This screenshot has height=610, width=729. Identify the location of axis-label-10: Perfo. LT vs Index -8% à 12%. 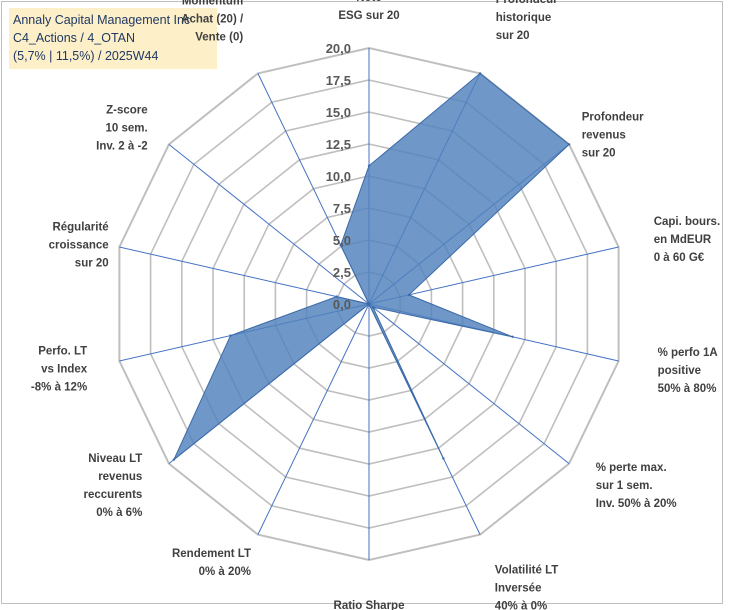
(59, 369).